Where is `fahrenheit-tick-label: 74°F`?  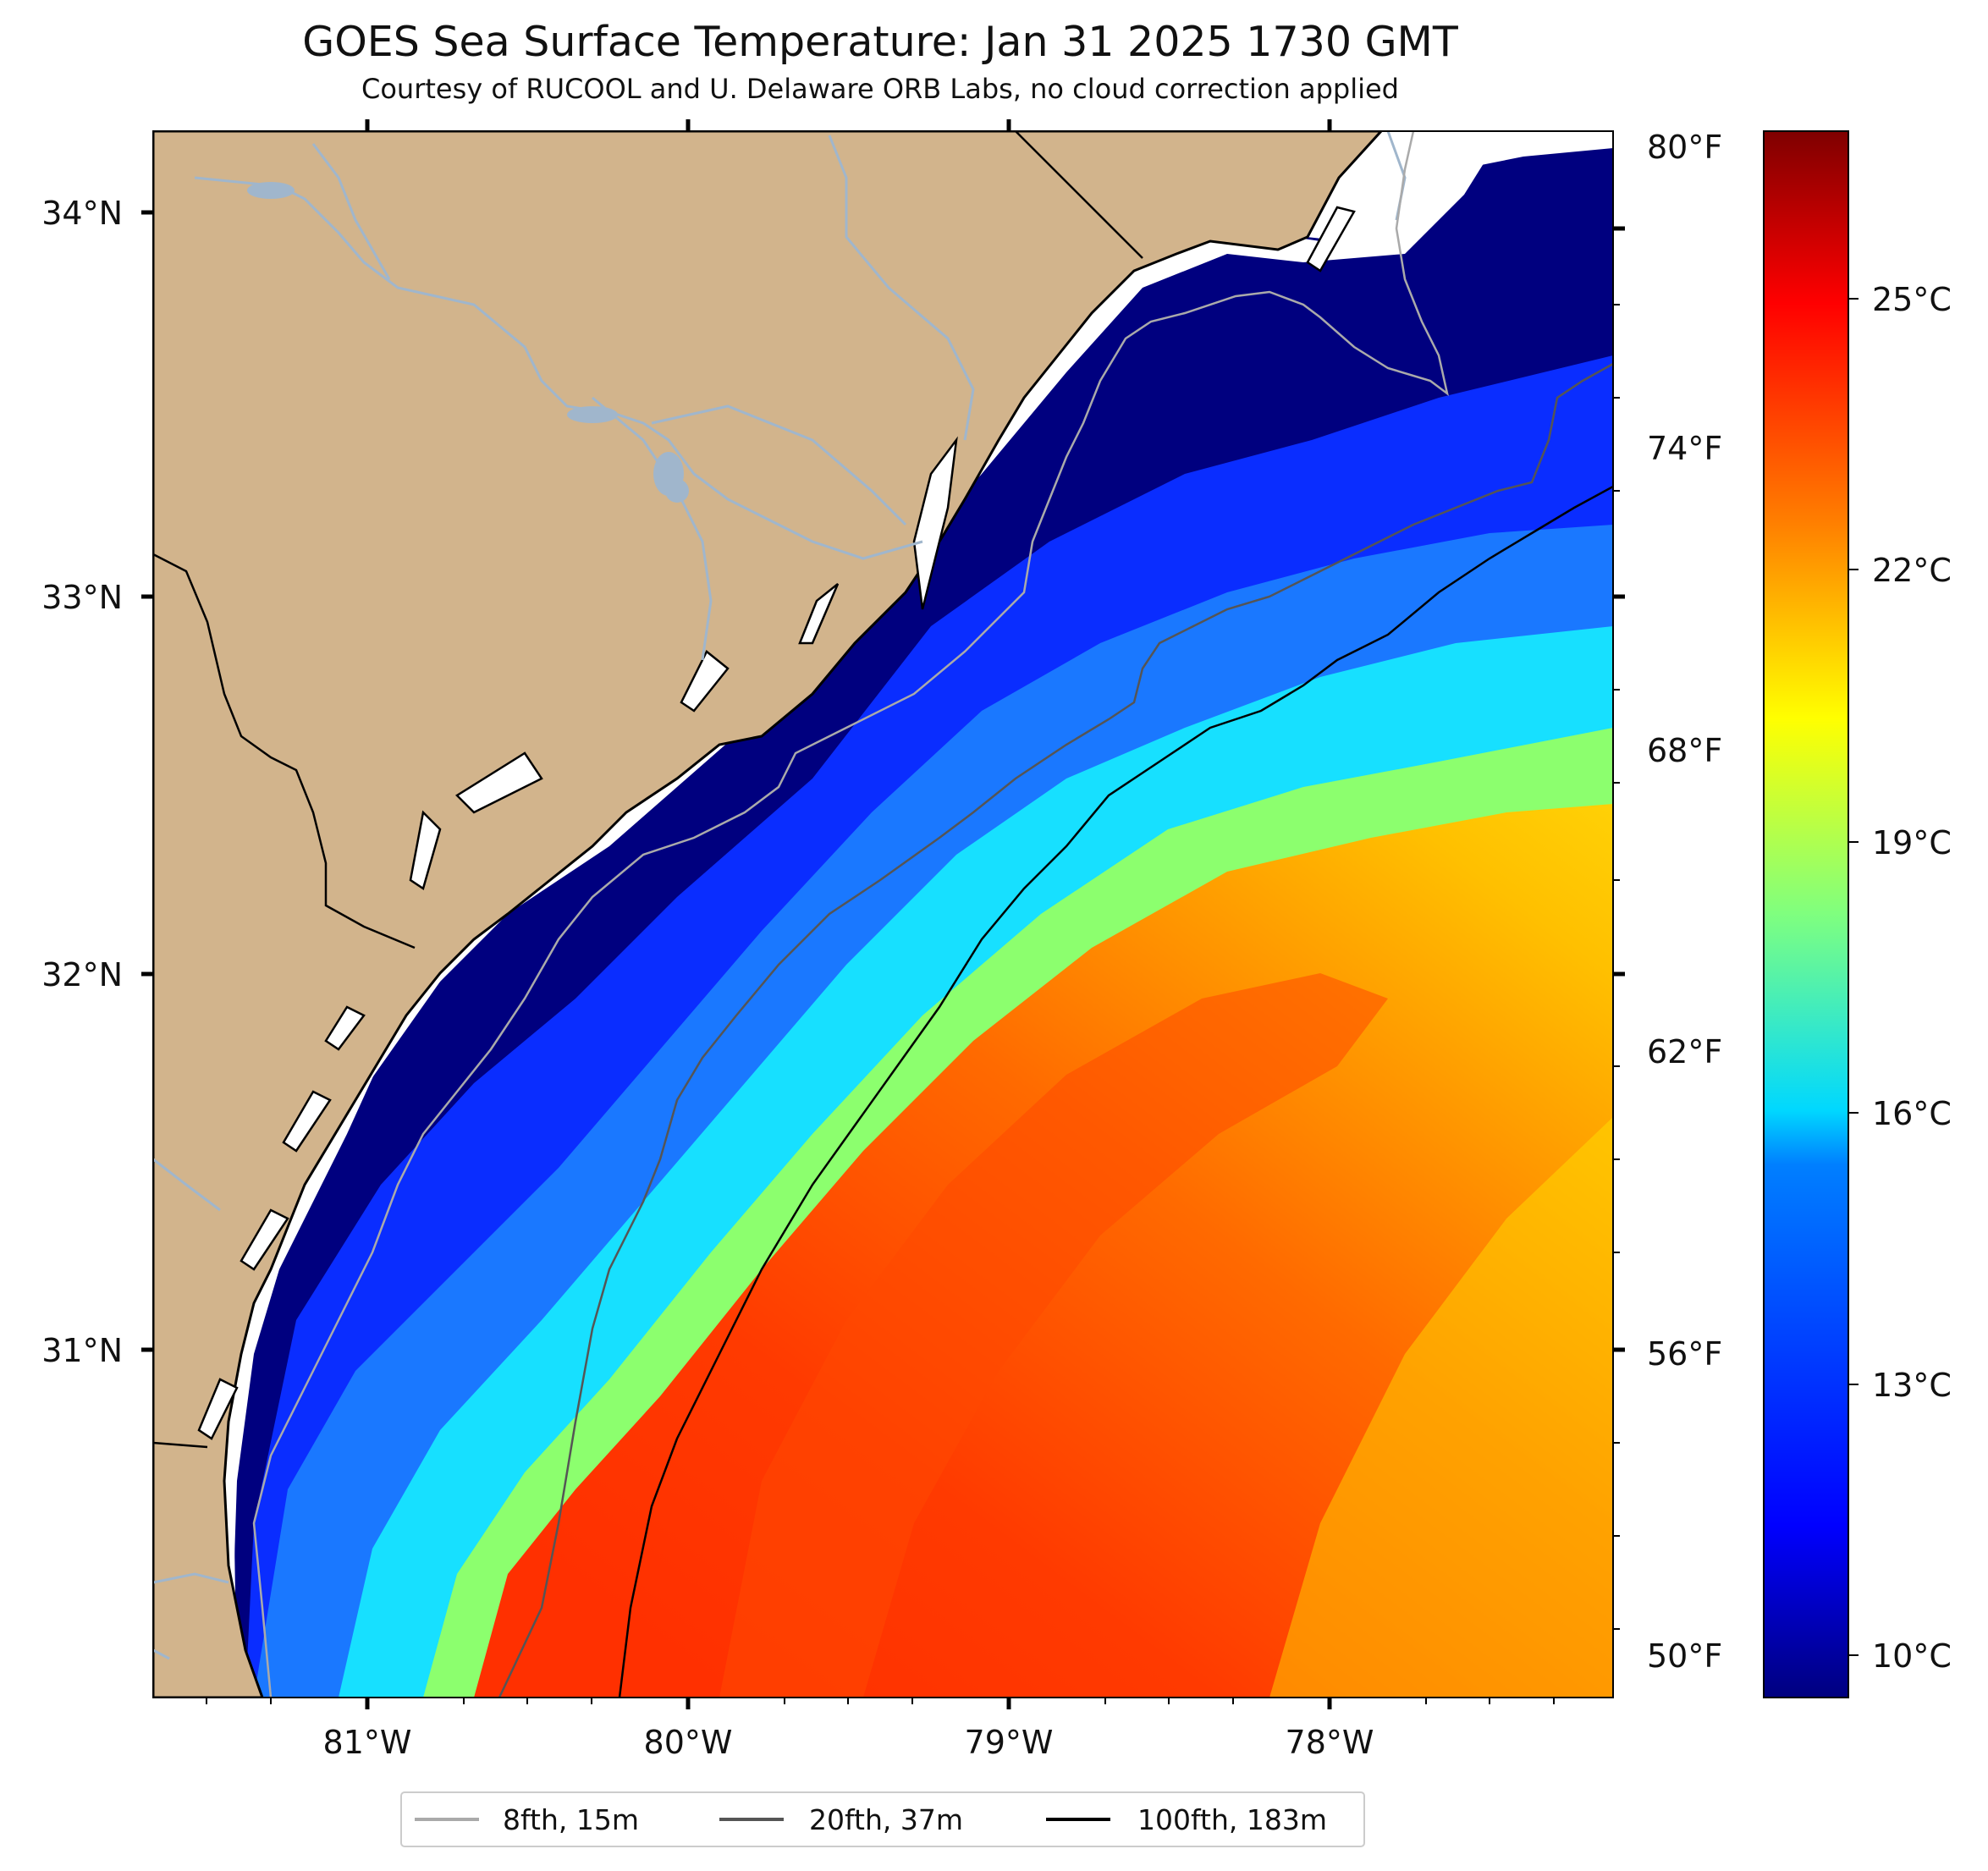
fahrenheit-tick-label: 74°F is located at coordinates (1684, 449).